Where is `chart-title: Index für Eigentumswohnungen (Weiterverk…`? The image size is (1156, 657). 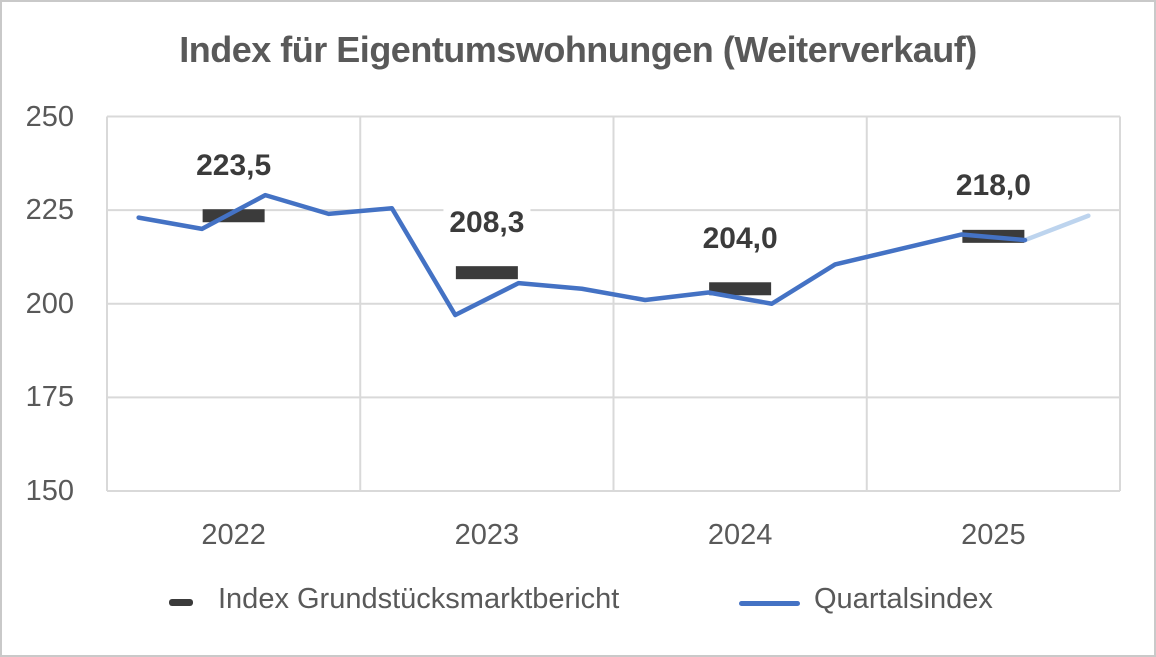
chart-title: Index für Eigentumswohnungen (Weiterverk… is located at coordinates (578, 49).